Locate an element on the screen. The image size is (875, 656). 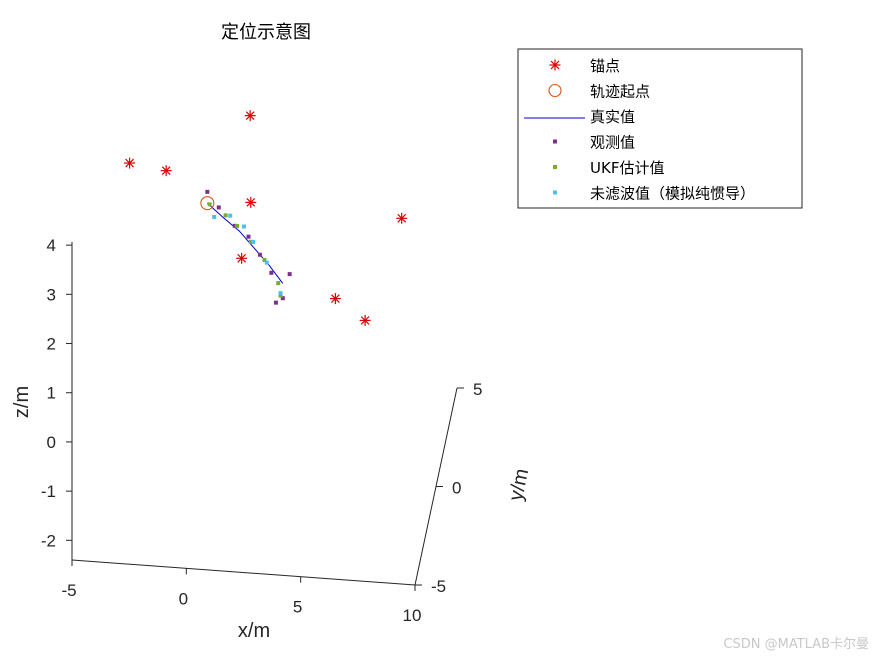
legend-item: 轨迹起点 is located at coordinates (599, 92).